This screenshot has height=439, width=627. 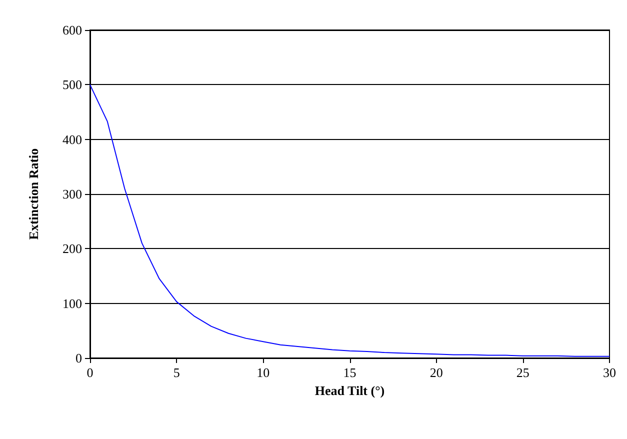 I want to click on y-tick-label: 200, so click(x=72, y=248).